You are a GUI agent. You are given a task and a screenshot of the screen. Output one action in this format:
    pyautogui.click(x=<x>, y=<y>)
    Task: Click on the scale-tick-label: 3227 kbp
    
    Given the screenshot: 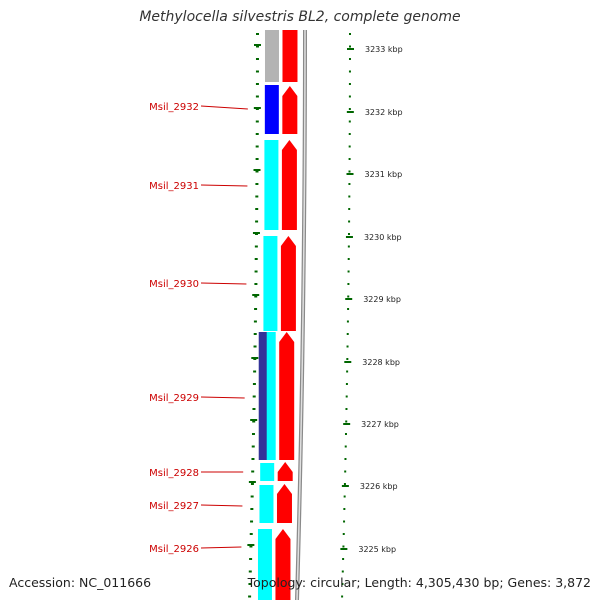 What is the action you would take?
    pyautogui.click(x=380, y=424)
    